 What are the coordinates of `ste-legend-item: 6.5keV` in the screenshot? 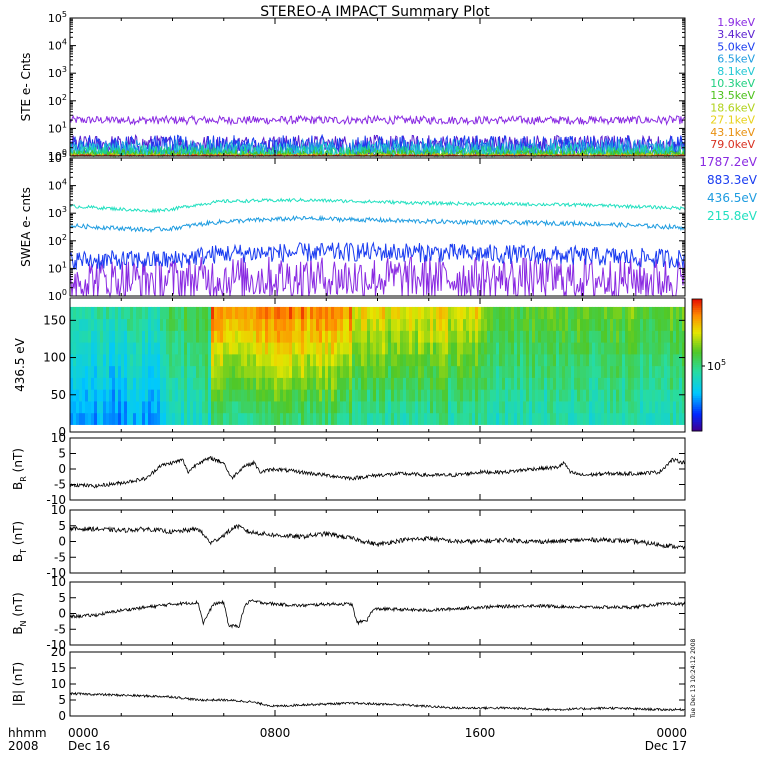 It's located at (736, 59).